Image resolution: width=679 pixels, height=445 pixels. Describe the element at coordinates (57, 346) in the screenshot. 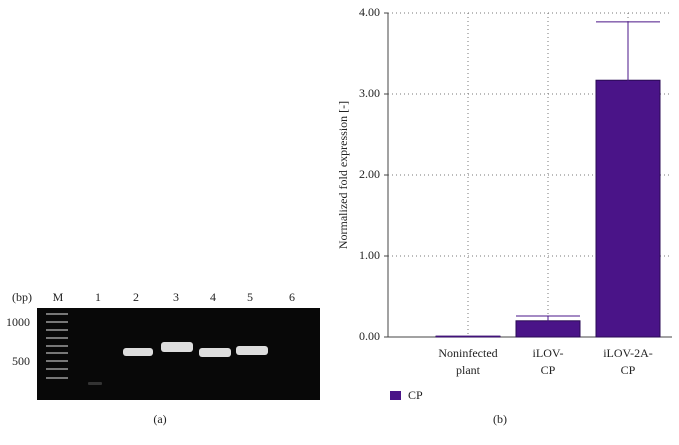

I see `ladder` at that location.